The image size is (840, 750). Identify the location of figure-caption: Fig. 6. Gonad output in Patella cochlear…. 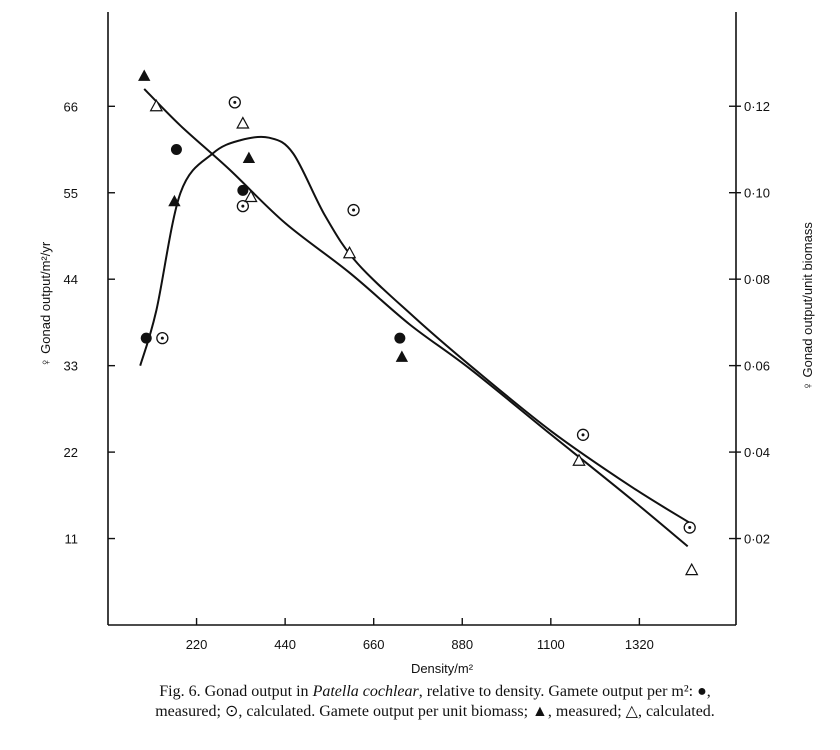
(435, 702).